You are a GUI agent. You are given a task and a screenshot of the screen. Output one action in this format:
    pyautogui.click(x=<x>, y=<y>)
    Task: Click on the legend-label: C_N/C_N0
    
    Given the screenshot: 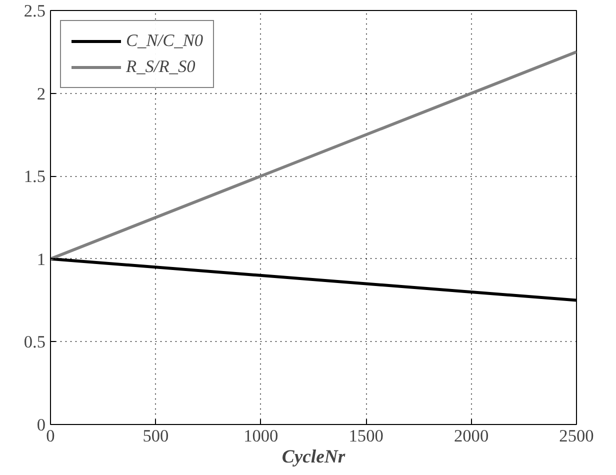 What is the action you would take?
    pyautogui.click(x=165, y=41)
    